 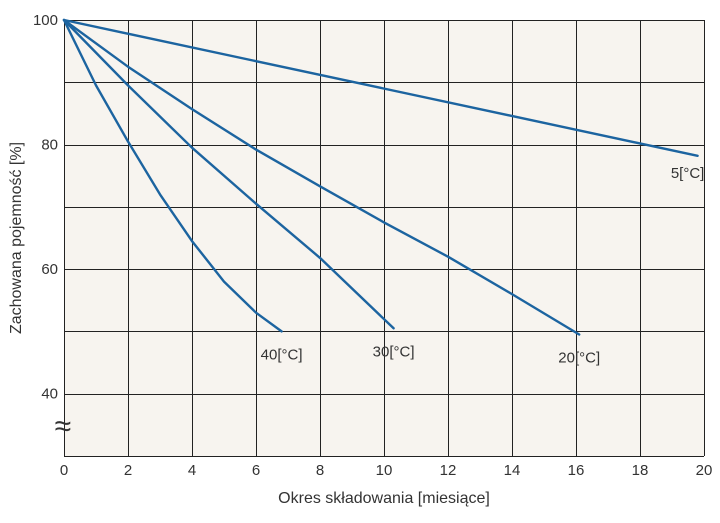 What do you see at coordinates (704, 470) in the screenshot?
I see `x-tick-label: 20` at bounding box center [704, 470].